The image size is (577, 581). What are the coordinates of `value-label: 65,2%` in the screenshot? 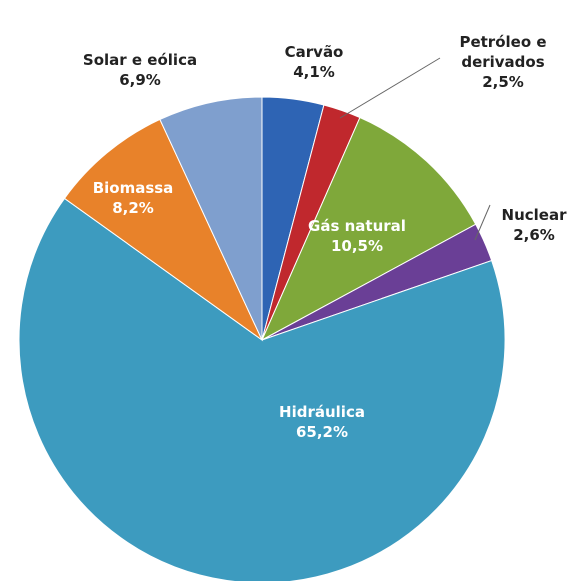 It's located at (322, 432).